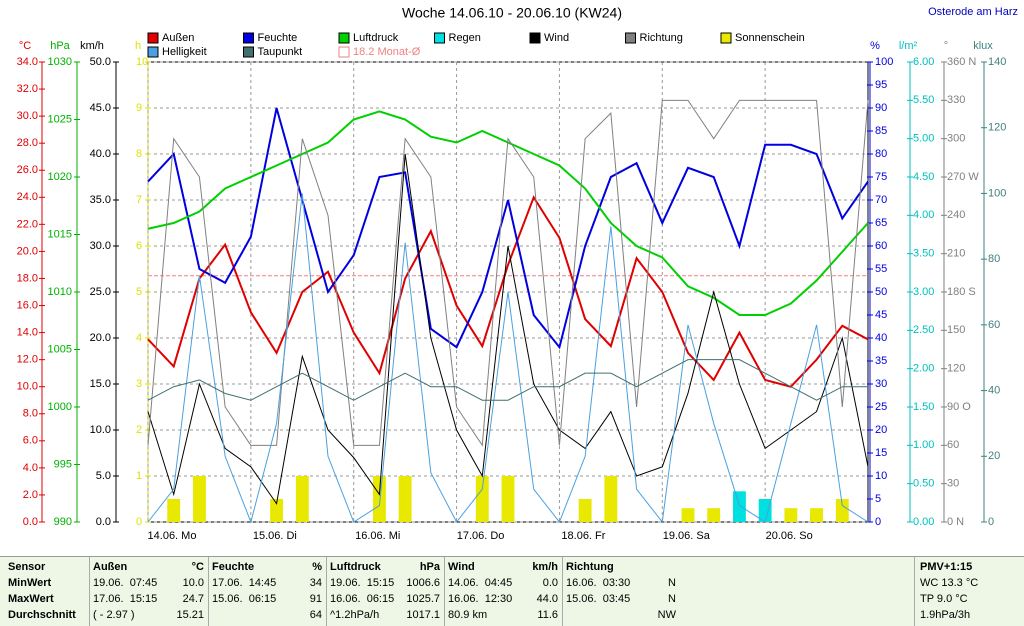 This screenshot has width=1024, height=626. I want to click on y-tick-label: 30, so click(881, 384).